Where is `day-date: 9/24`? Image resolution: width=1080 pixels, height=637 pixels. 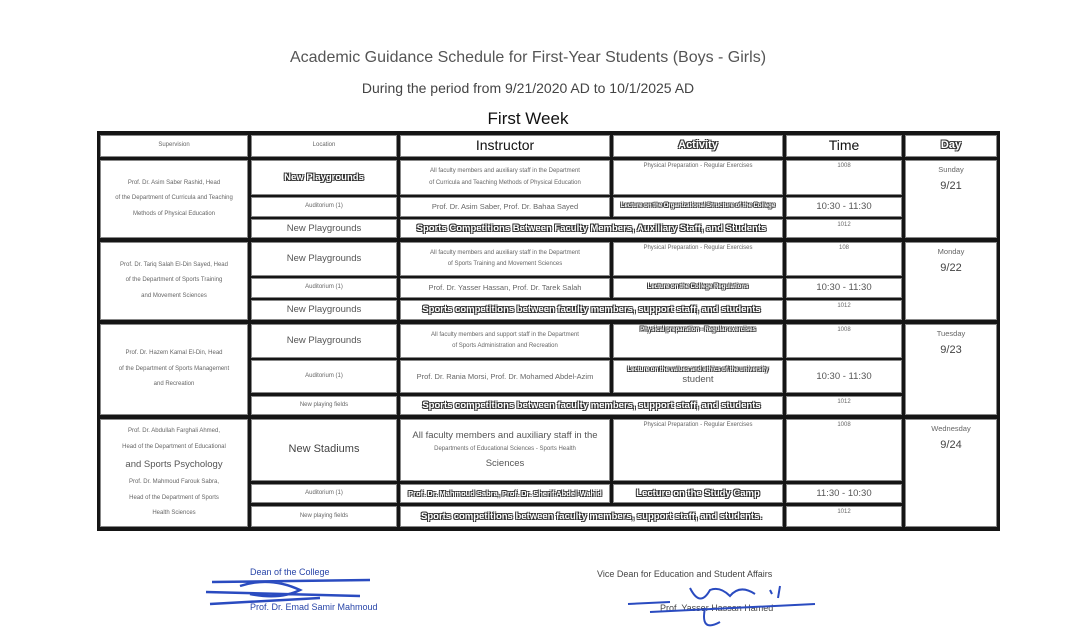
day-date: 9/24 is located at coordinates (951, 445).